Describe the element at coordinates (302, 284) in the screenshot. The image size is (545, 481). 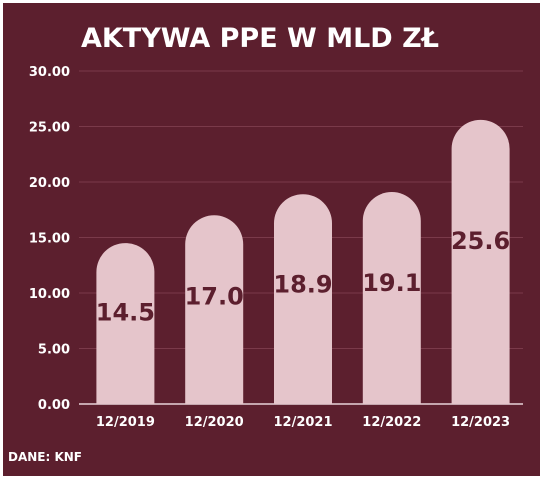
I see `data-label: 18.9` at that location.